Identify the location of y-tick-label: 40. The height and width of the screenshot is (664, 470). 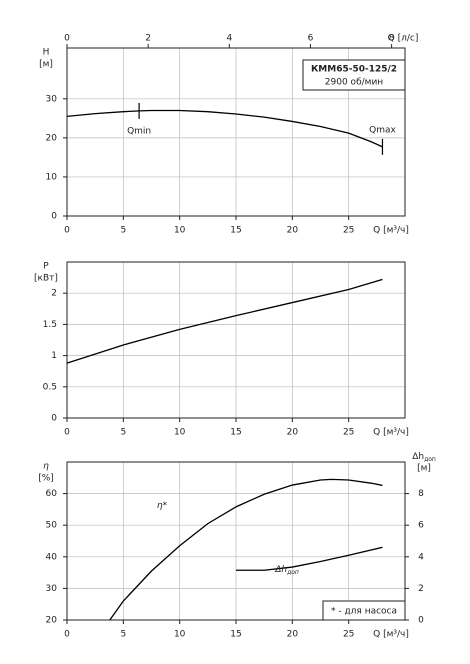
(52, 557).